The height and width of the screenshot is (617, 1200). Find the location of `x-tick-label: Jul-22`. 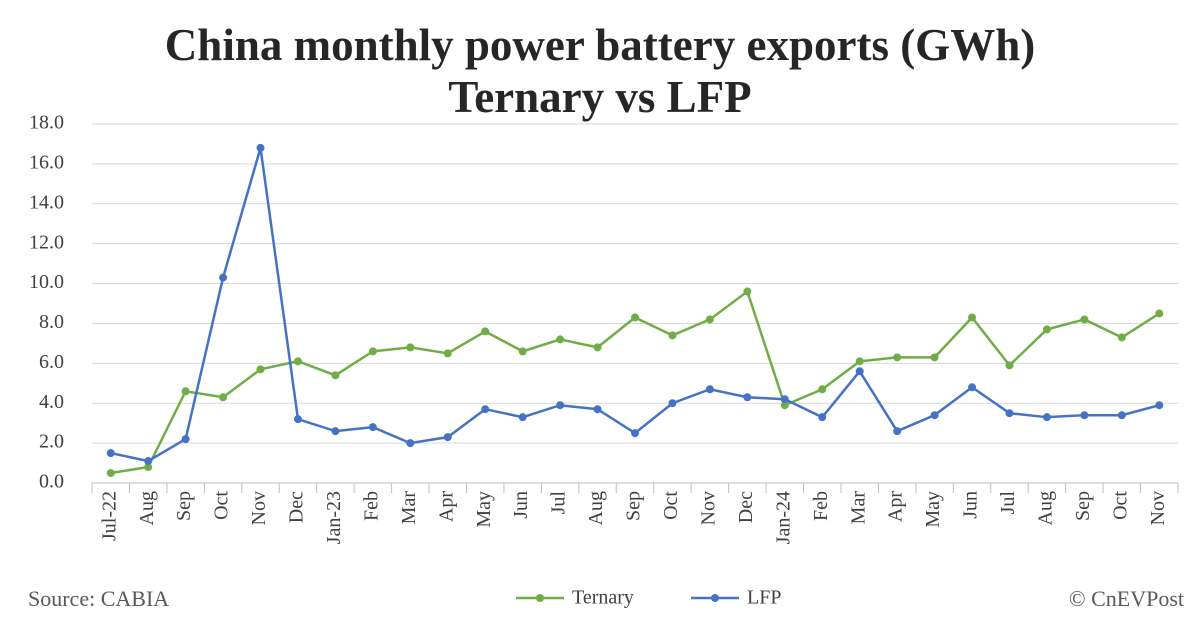

x-tick-label: Jul-22 is located at coordinates (109, 516).